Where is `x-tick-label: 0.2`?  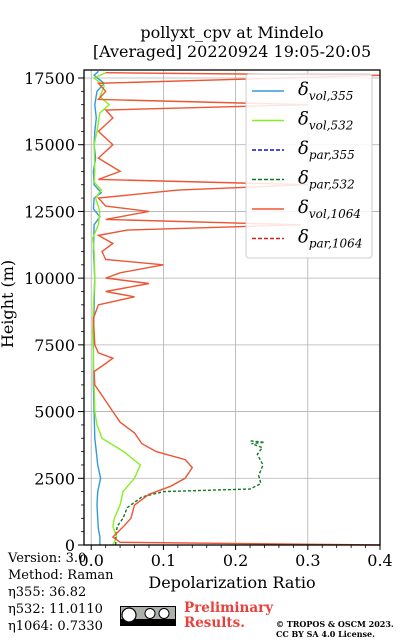
x-tick-label: 0.2 is located at coordinates (235, 560).